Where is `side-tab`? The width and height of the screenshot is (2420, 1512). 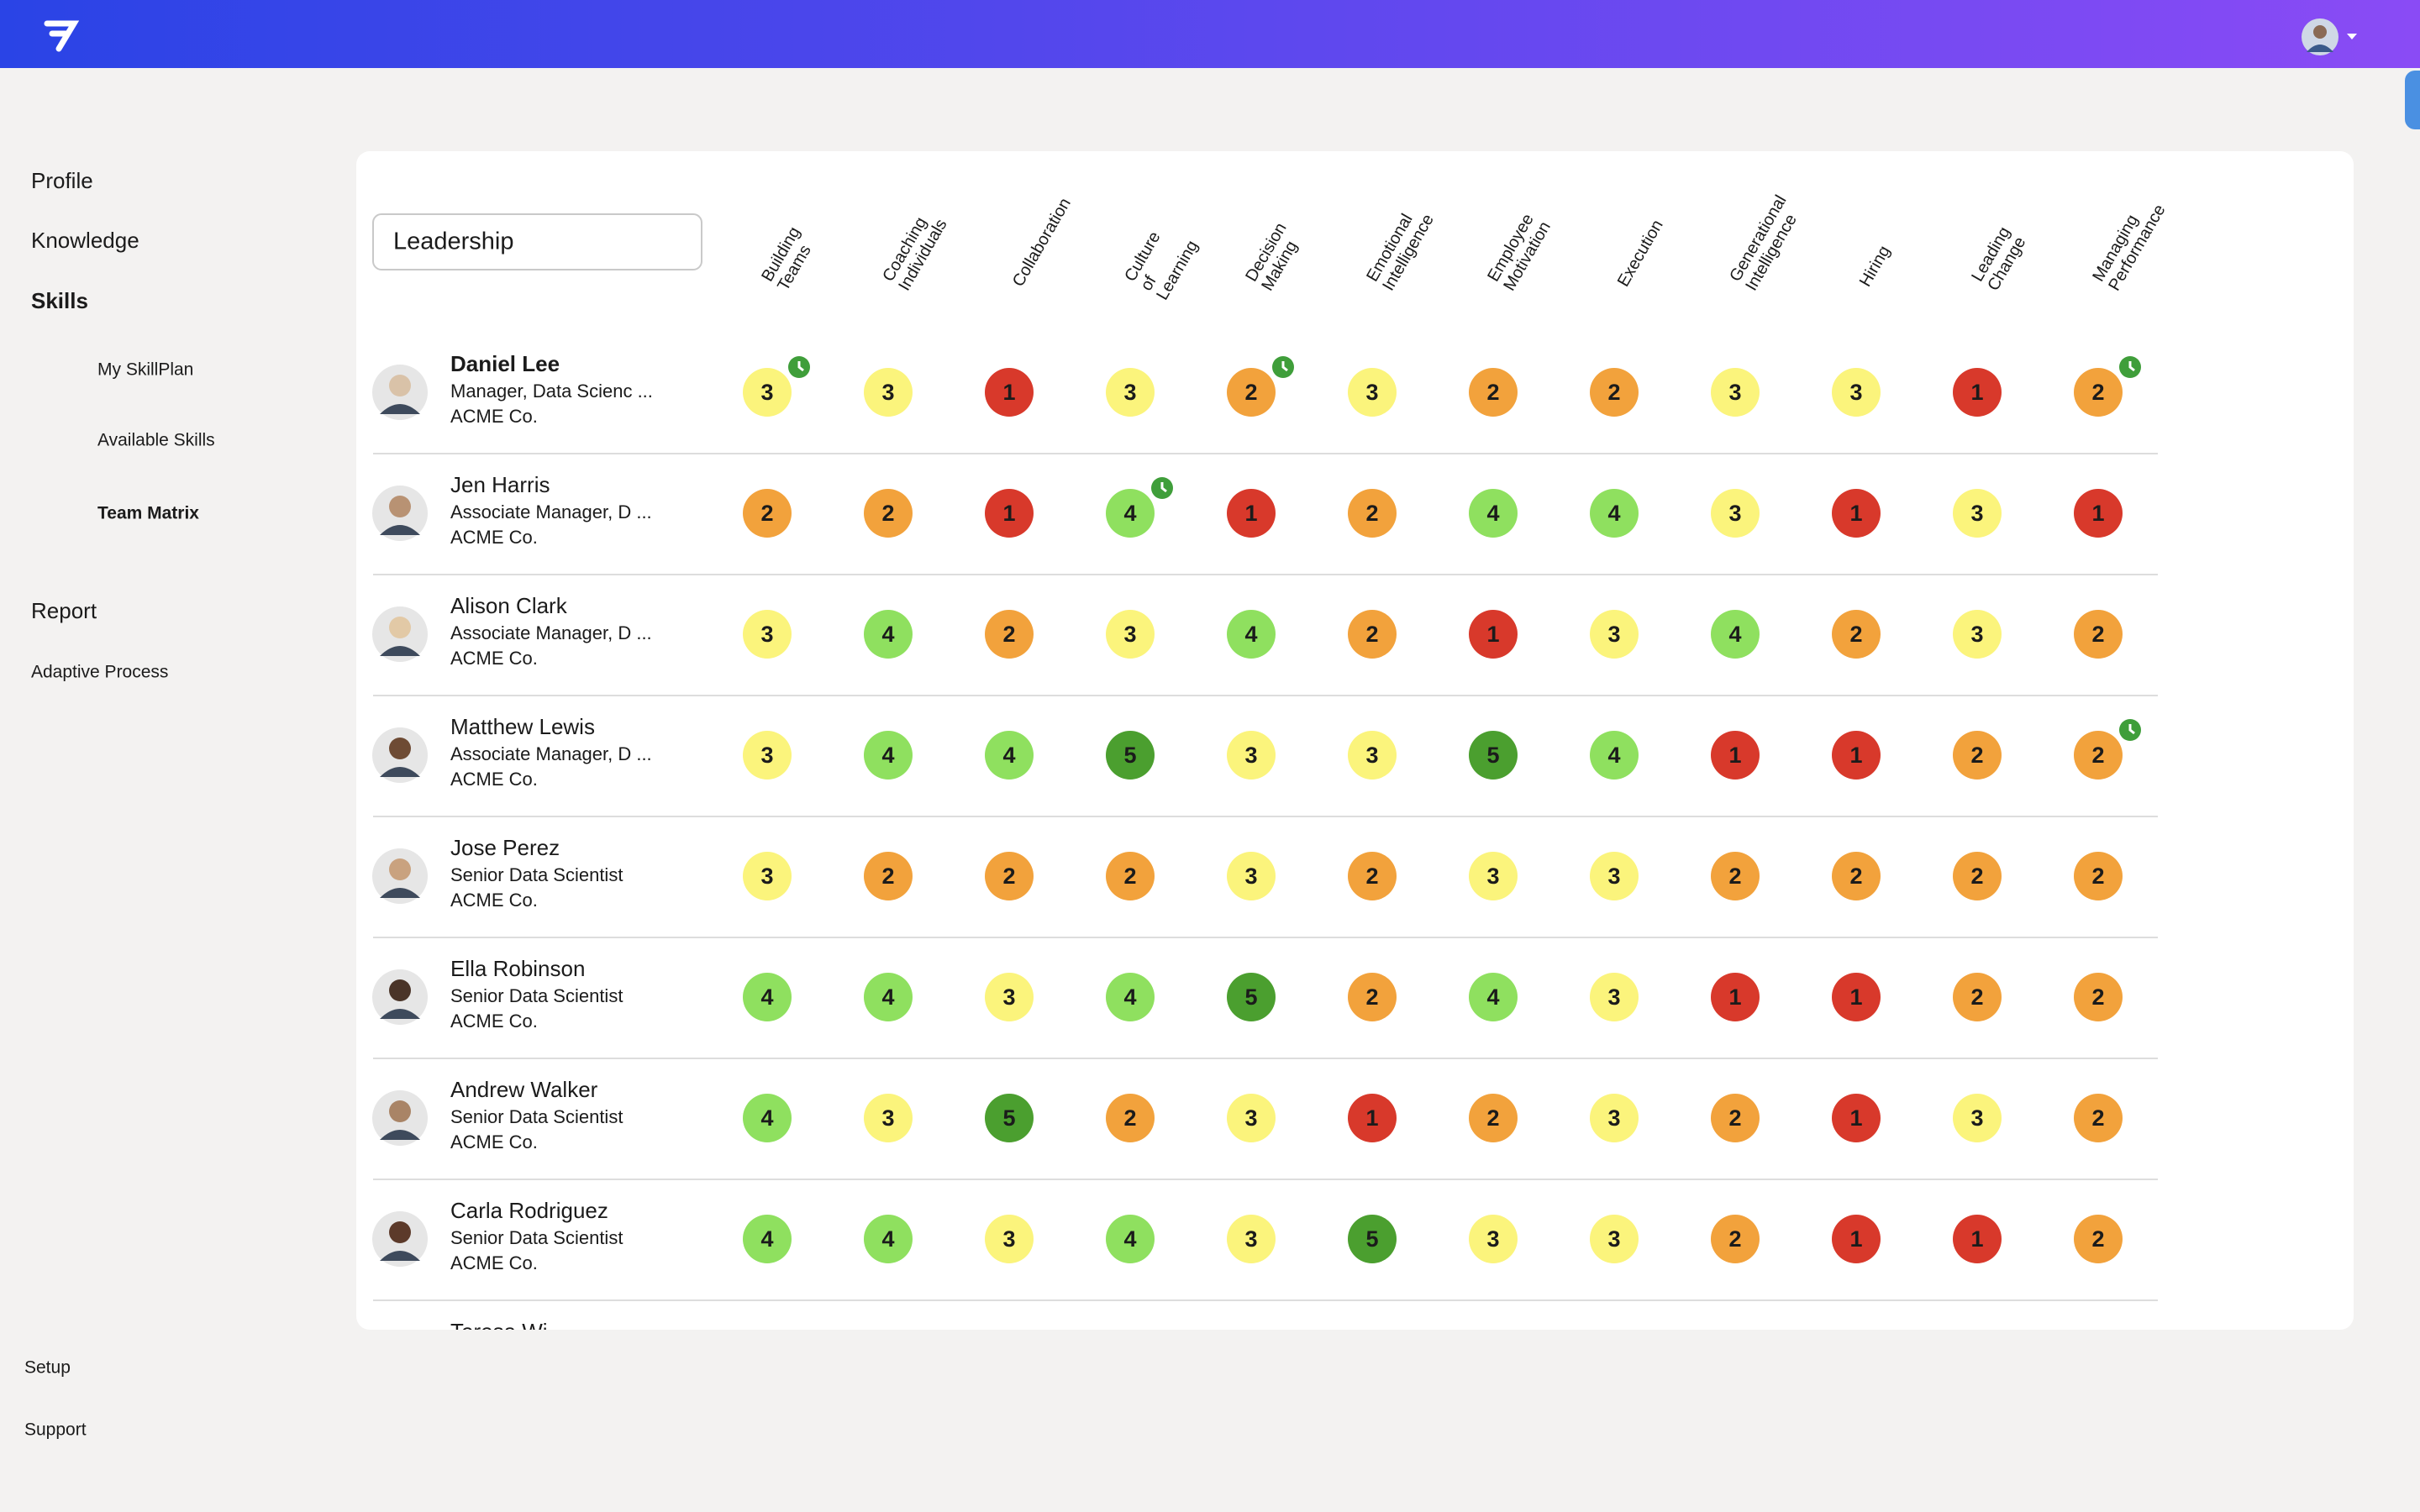
side-tab is located at coordinates (2412, 100).